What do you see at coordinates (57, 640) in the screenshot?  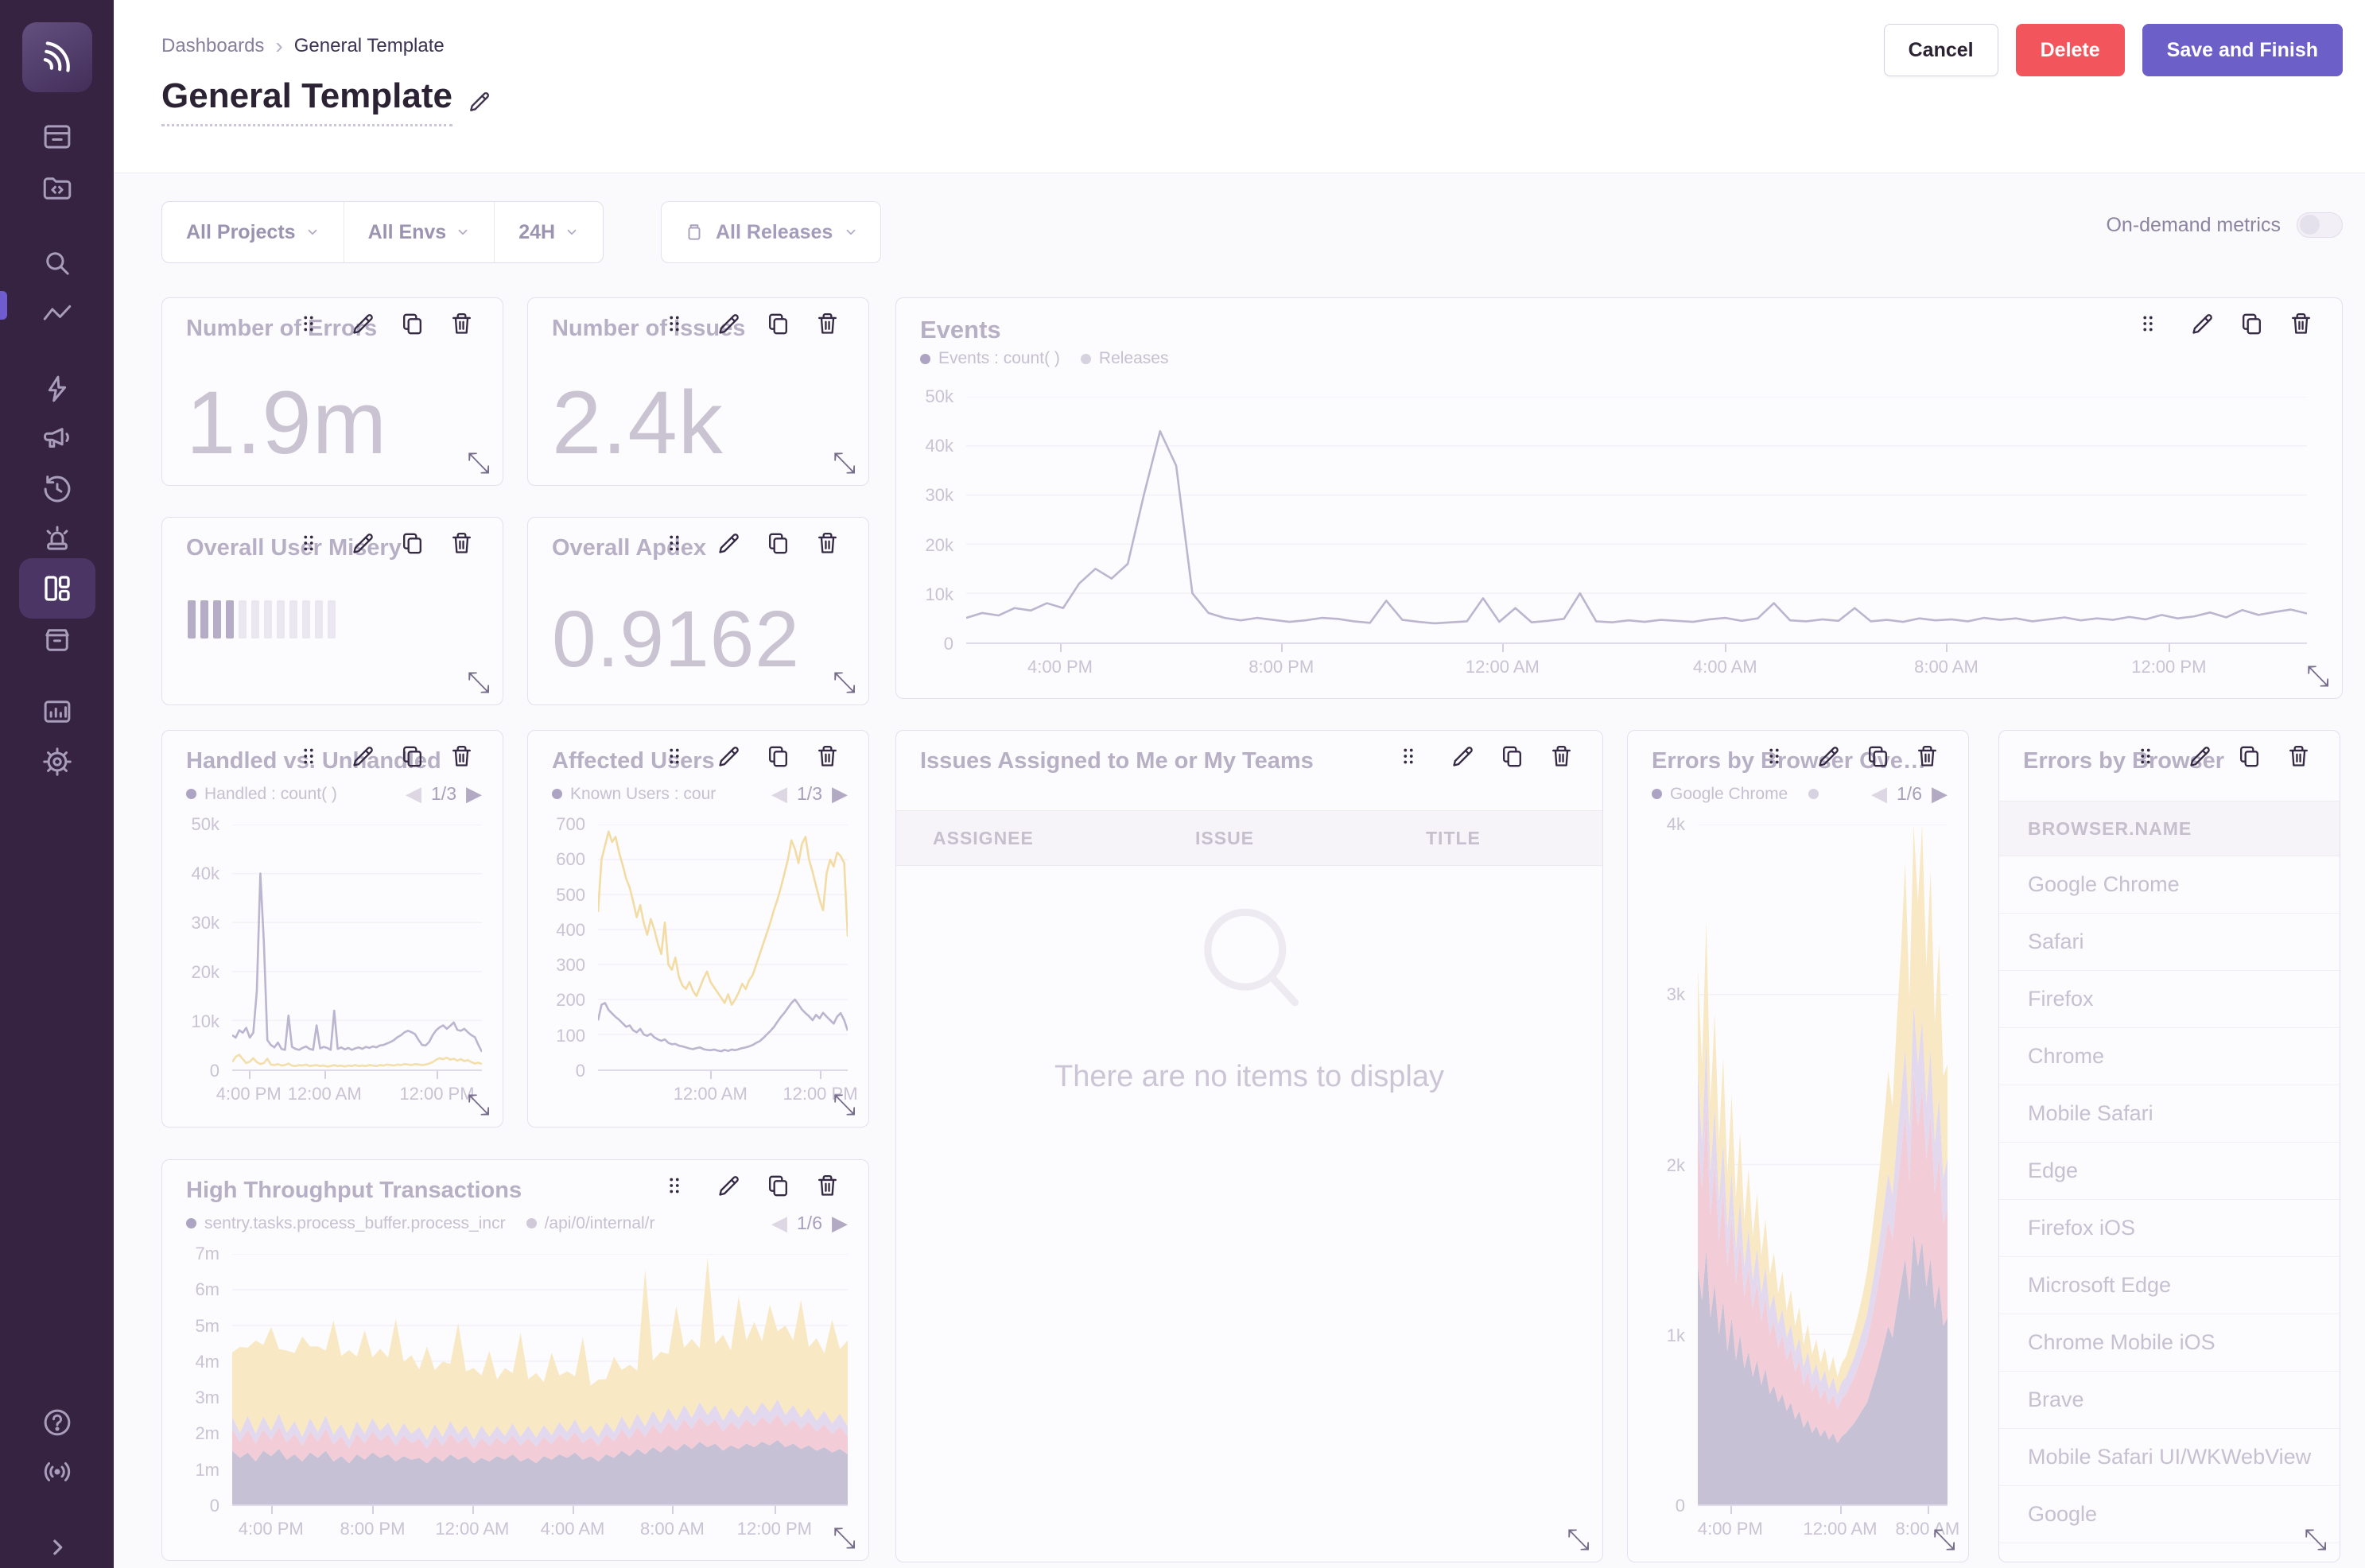 I see `sidebar-item-releases` at bounding box center [57, 640].